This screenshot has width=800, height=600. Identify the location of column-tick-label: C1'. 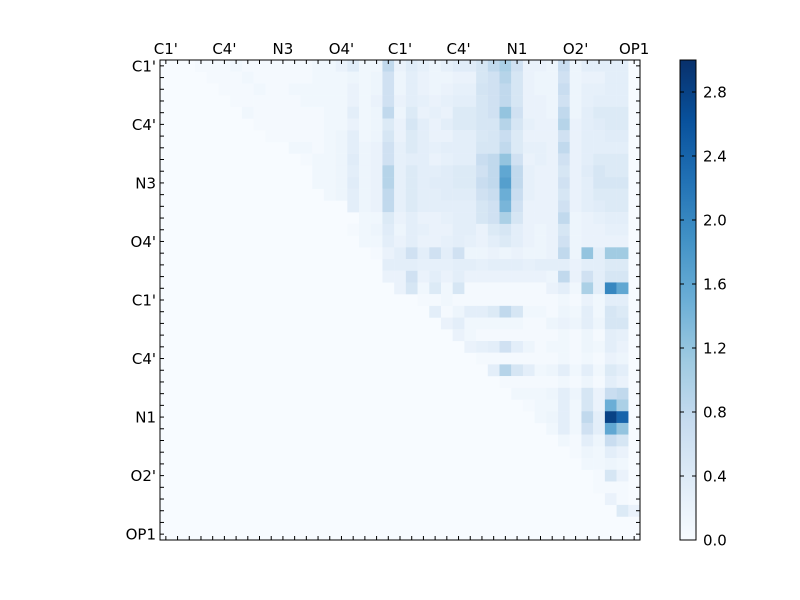
(400, 49).